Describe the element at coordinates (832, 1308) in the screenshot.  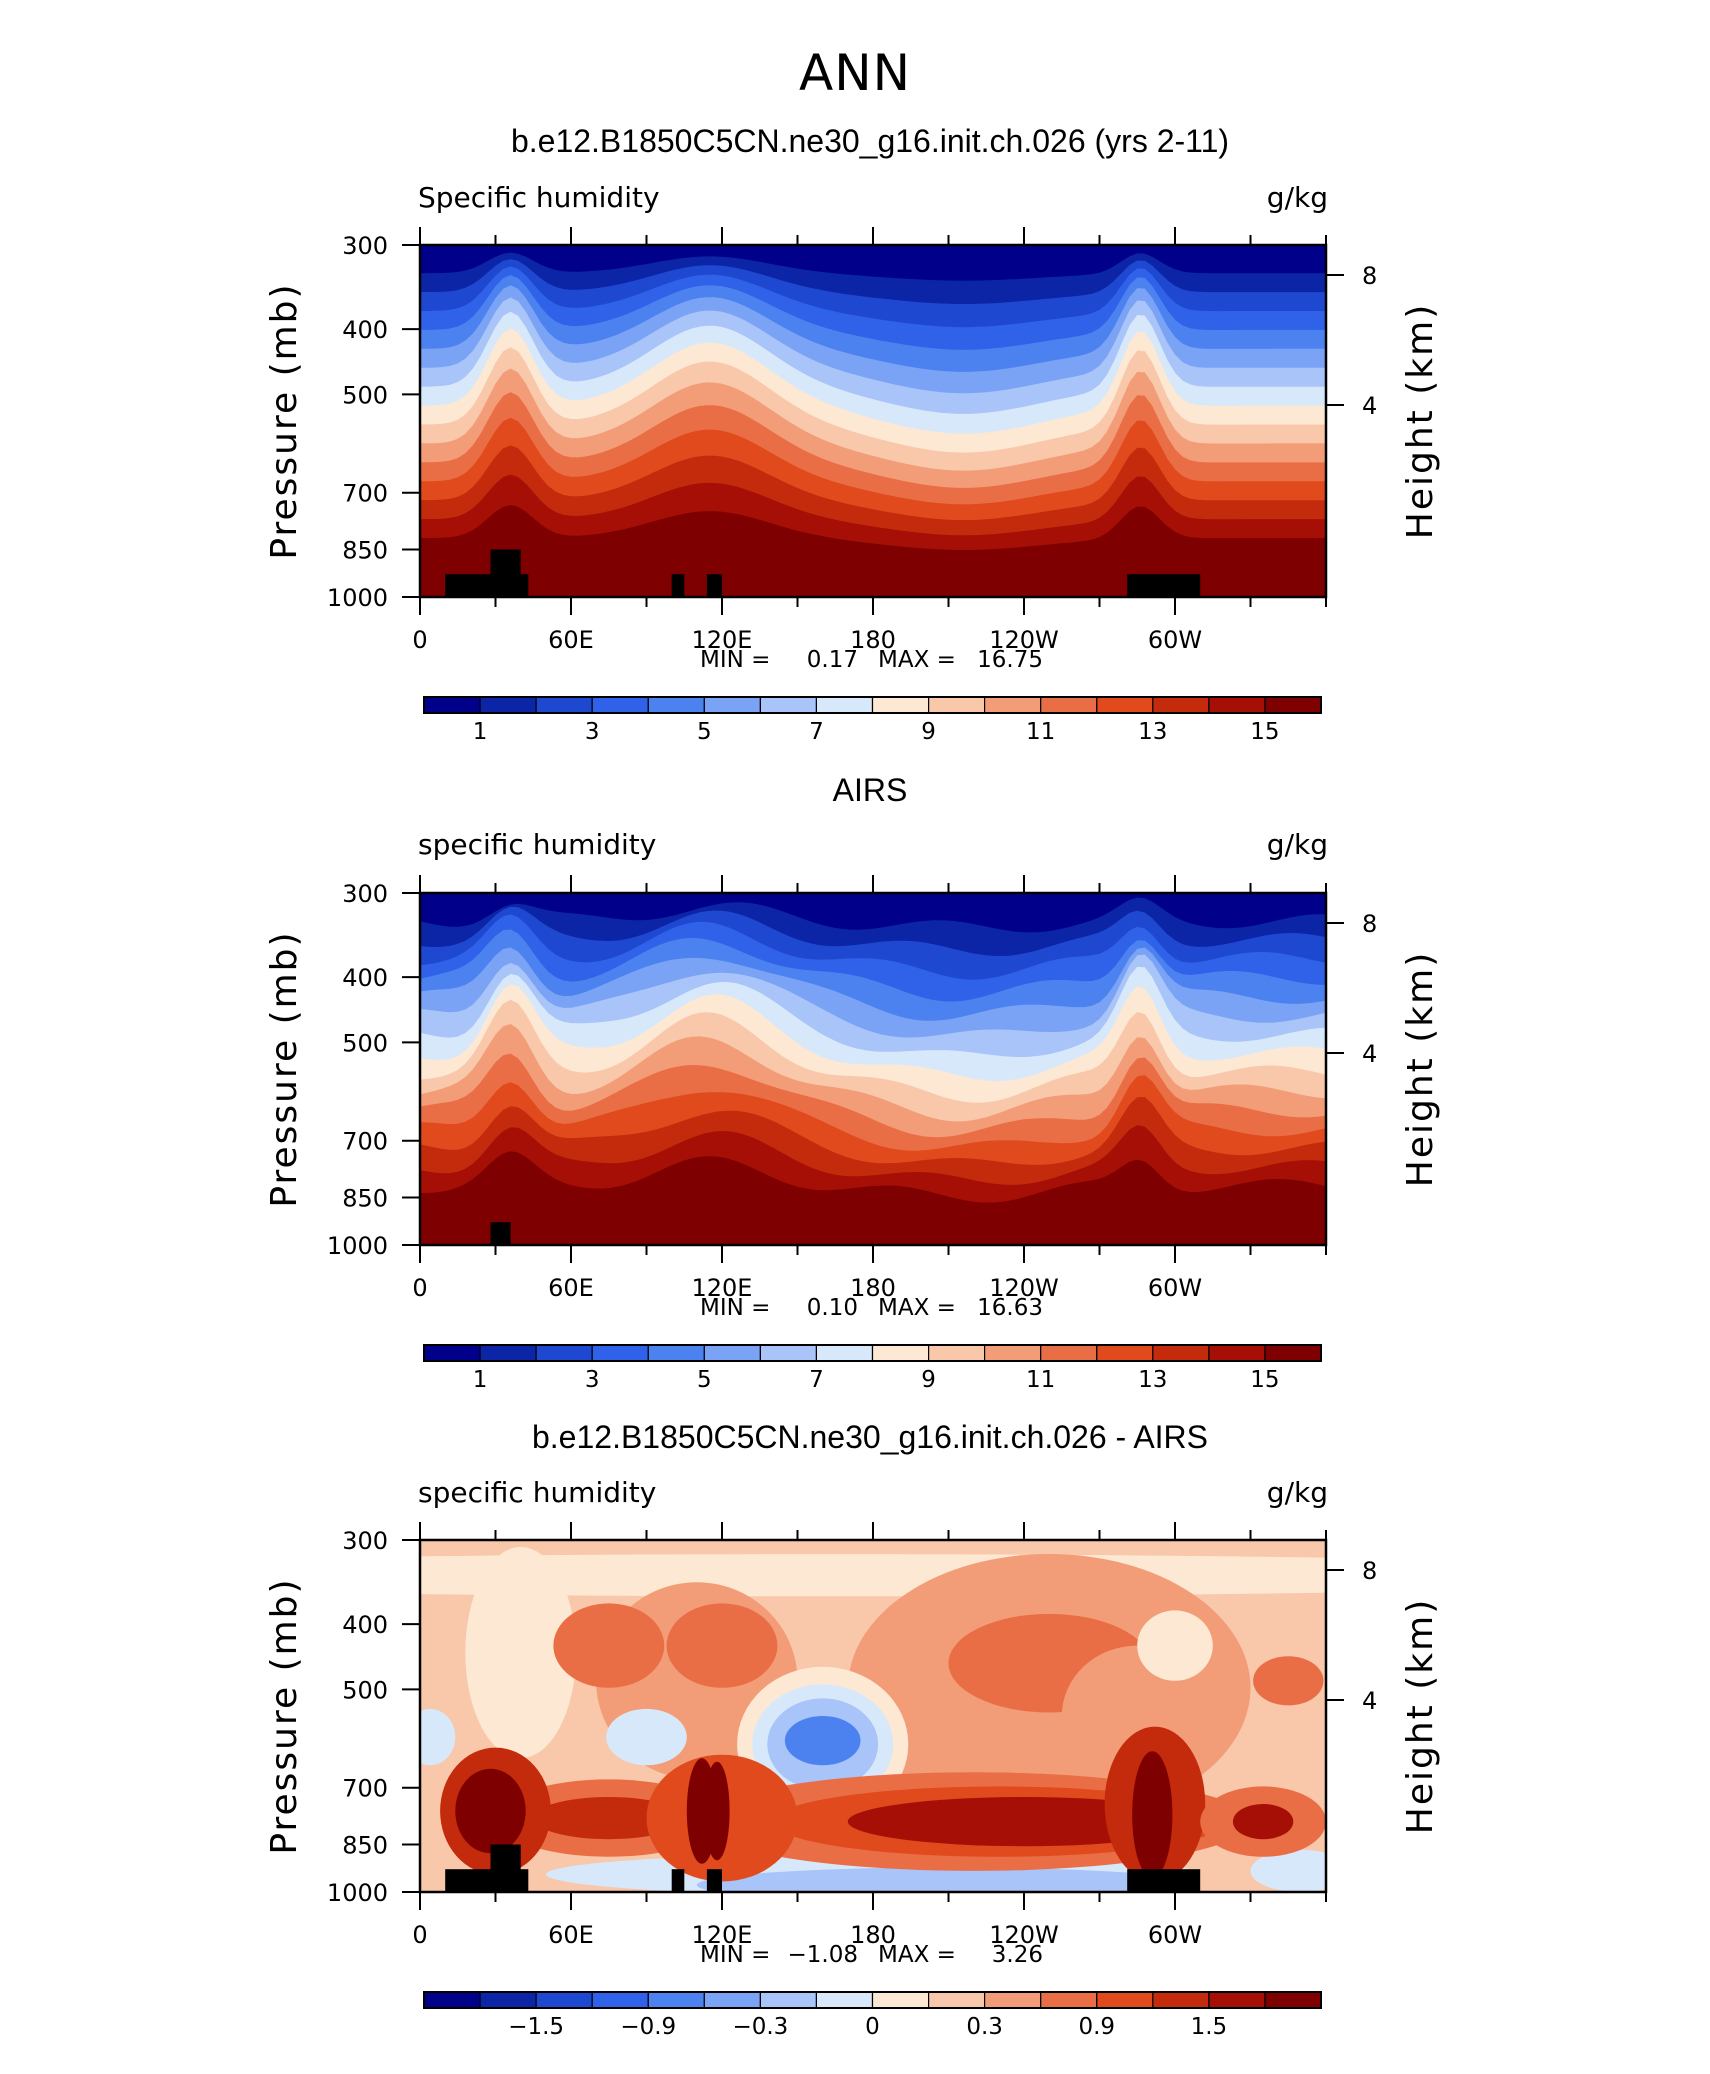
I see `min-value: 0.10` at that location.